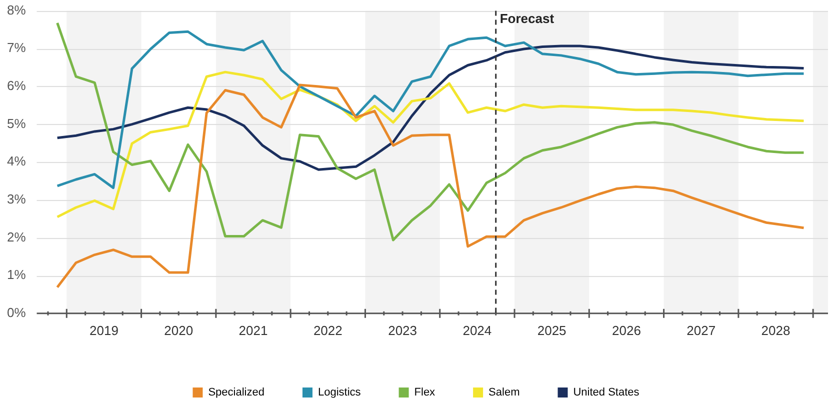 The height and width of the screenshot is (412, 830). I want to click on legend-label: United States, so click(606, 392).